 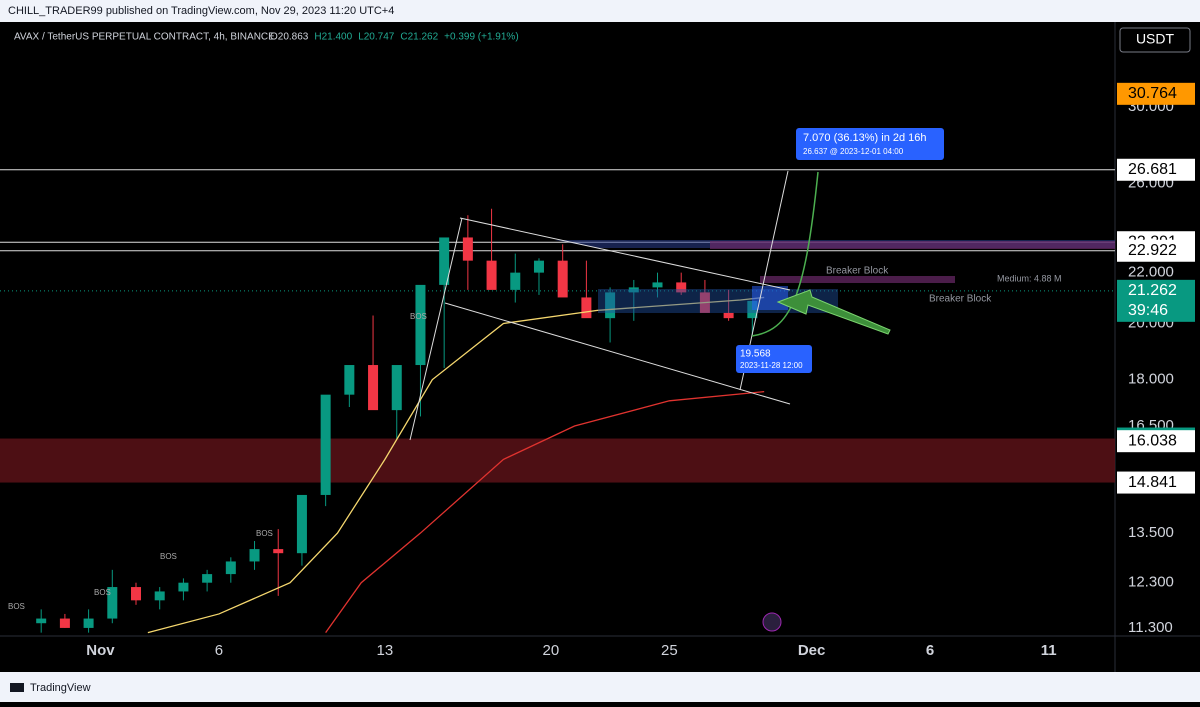 I want to click on ohlc-value: O20.863, so click(x=289, y=37).